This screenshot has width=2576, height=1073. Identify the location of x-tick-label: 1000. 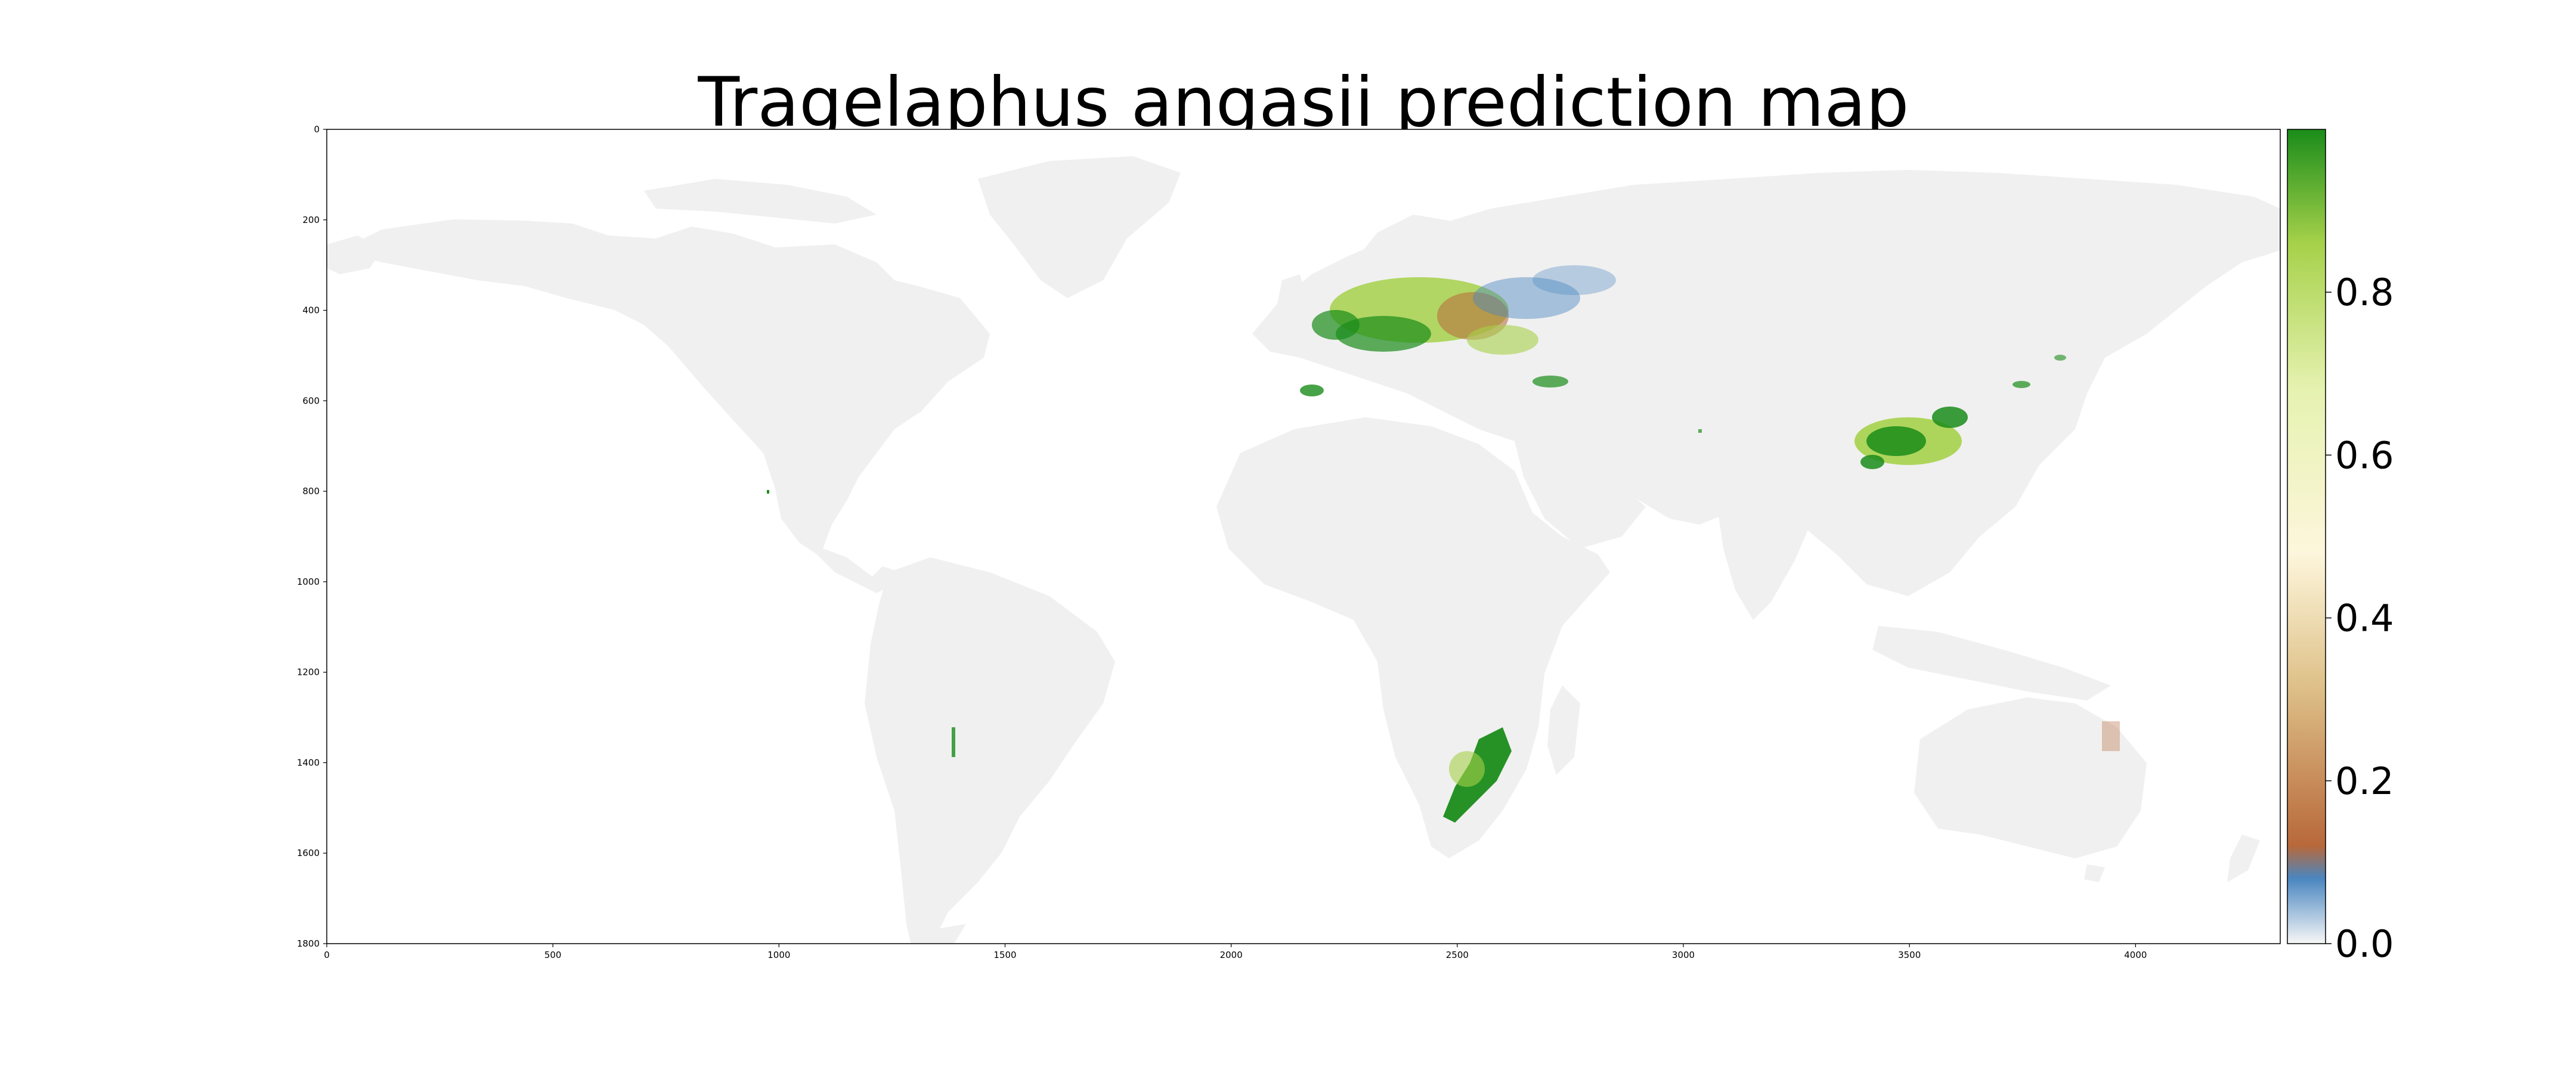
(778, 955).